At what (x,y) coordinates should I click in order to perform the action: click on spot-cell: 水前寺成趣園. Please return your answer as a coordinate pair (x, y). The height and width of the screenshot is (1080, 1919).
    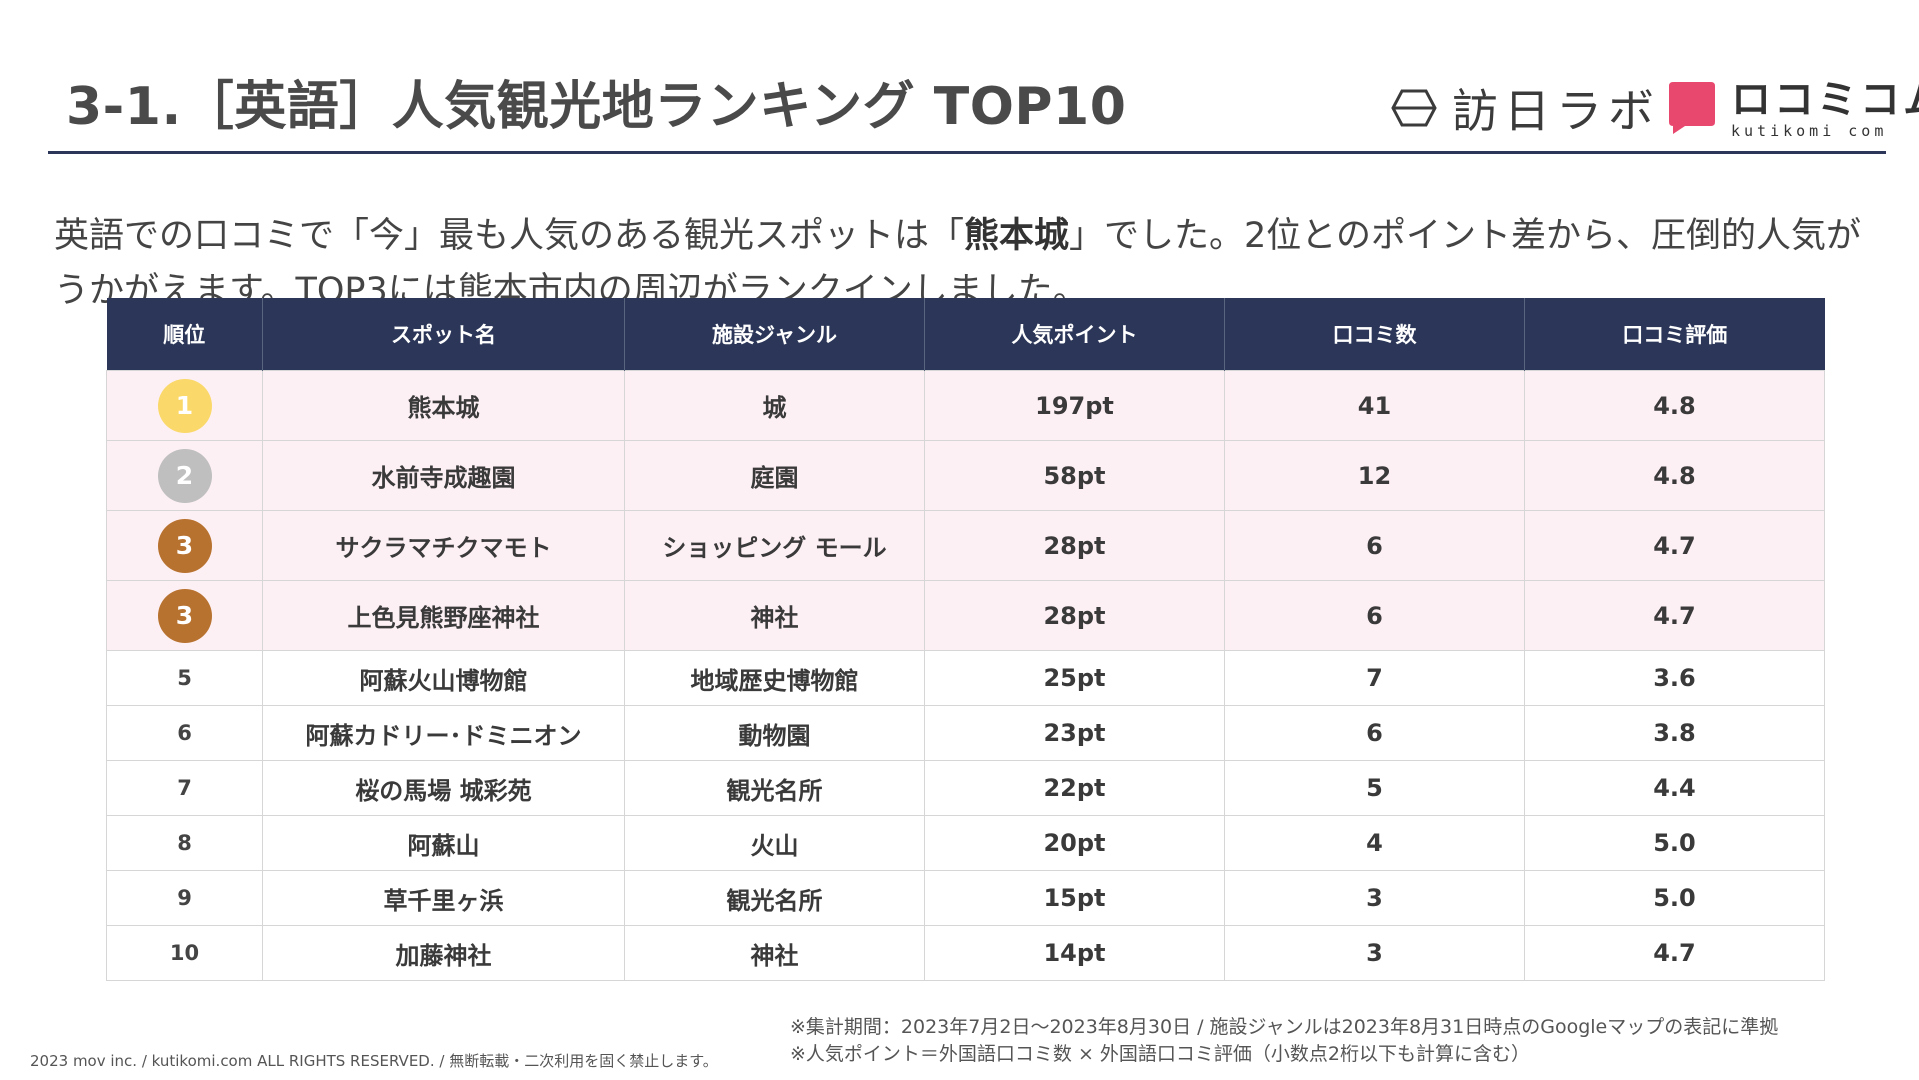
    Looking at the image, I should click on (443, 475).